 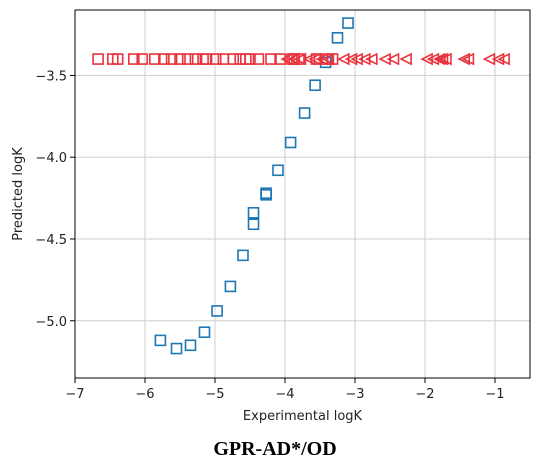 I want to click on x-tick-label: −1, so click(x=494, y=394).